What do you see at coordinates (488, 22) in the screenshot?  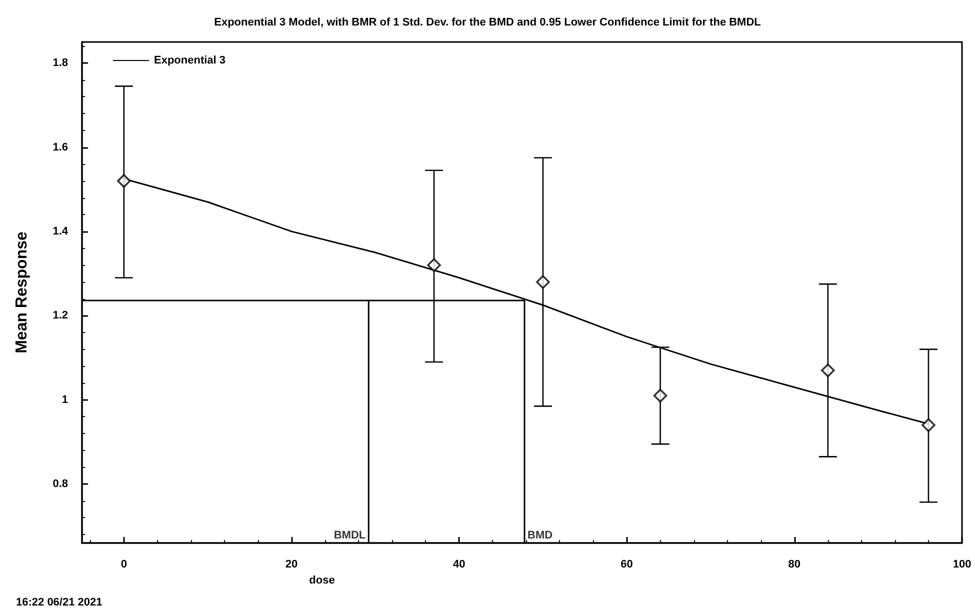 I see `chart-title: Exponential 3 Model, with BMR of 1 Std. Dev. for the BMD and 0.95 Lower Confidence Limit for the BMDL` at bounding box center [488, 22].